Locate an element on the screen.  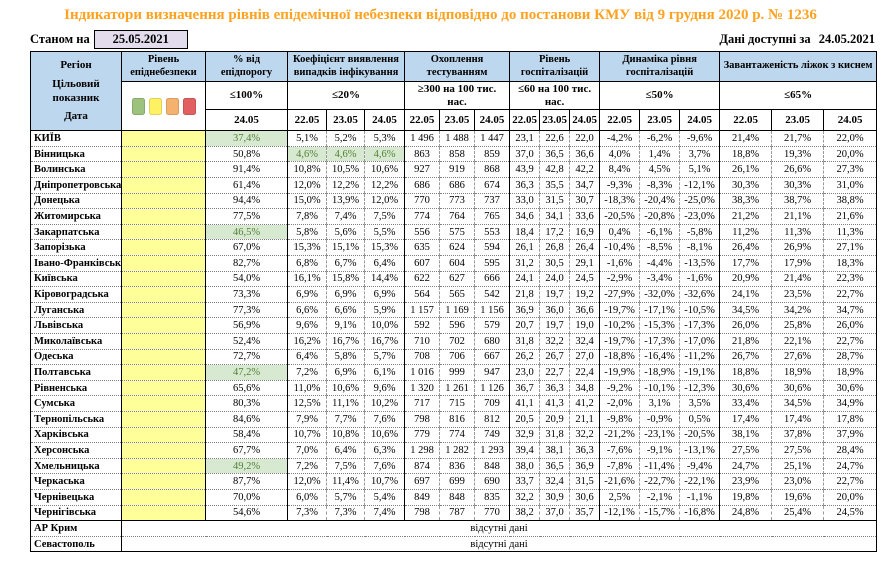
value-cell: 19,2 is located at coordinates (584, 294).